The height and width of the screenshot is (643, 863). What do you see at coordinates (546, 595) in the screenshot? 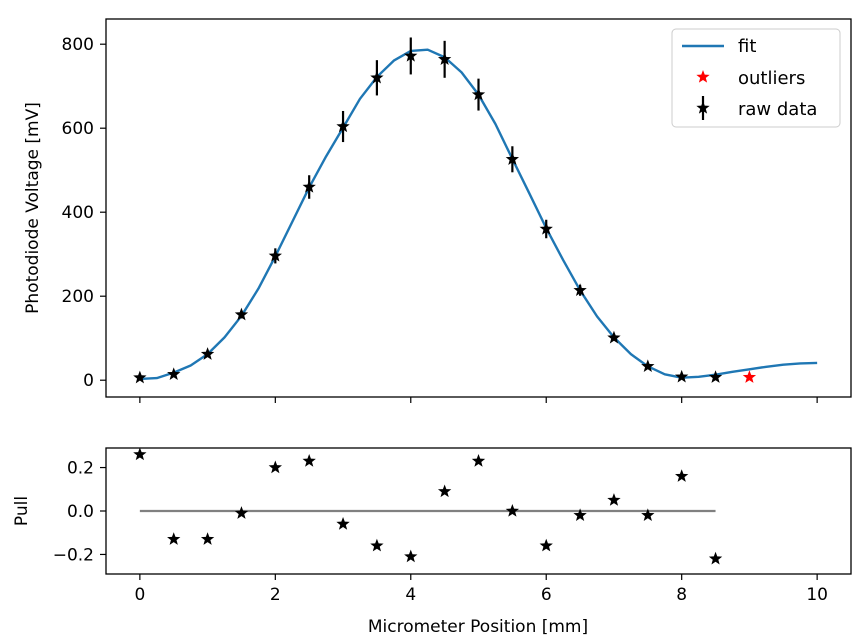
I see `residual-x-tick-label: 6` at bounding box center [546, 595].